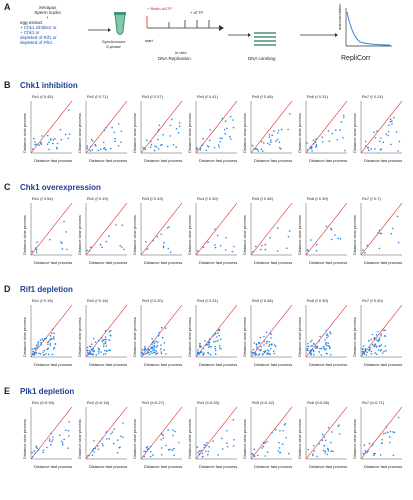 This screenshot has height=500, width=413. What do you see at coordinates (339, 16) in the screenshot?
I see `autocorrelation-label: autocorrelation` at bounding box center [339, 16].